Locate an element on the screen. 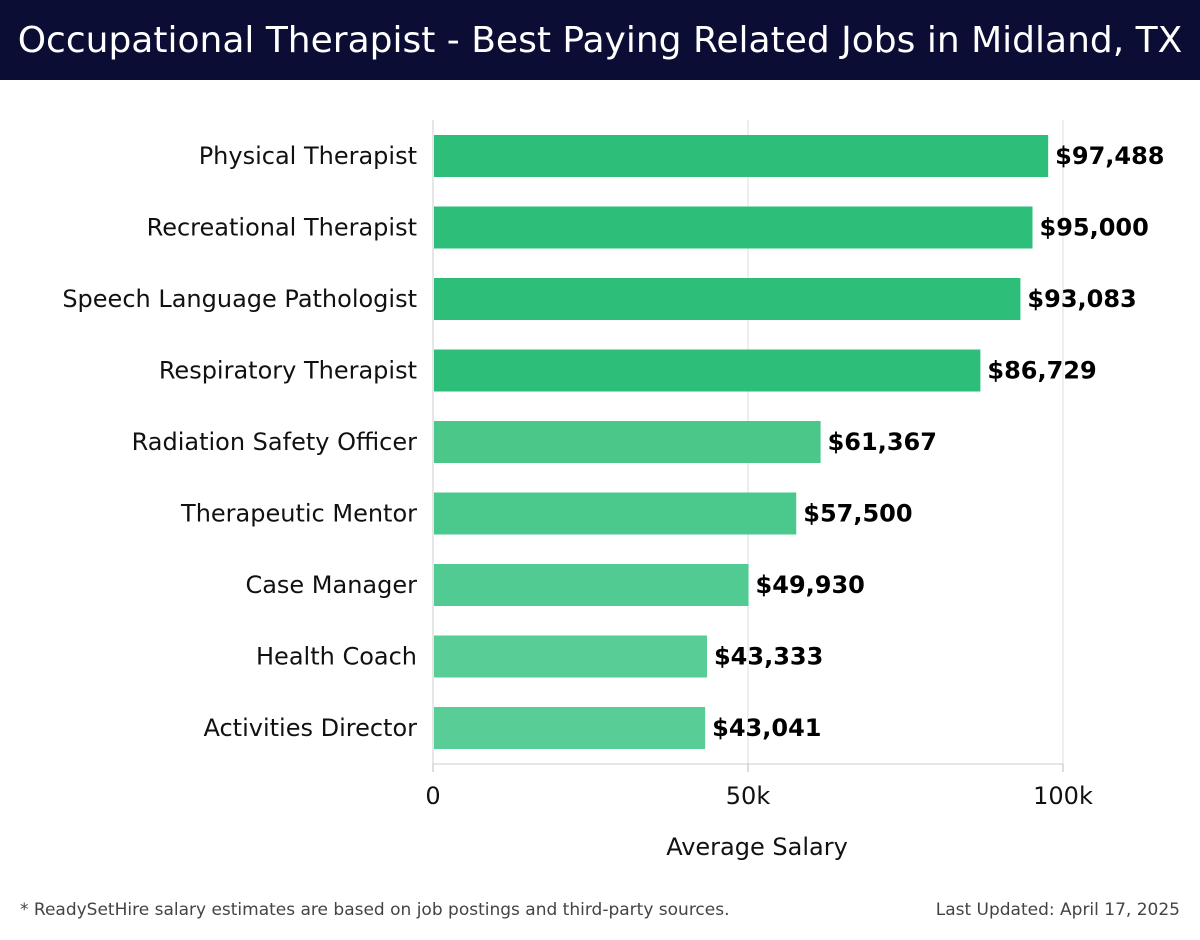  category-label: Physical Therapist is located at coordinates (308, 156).